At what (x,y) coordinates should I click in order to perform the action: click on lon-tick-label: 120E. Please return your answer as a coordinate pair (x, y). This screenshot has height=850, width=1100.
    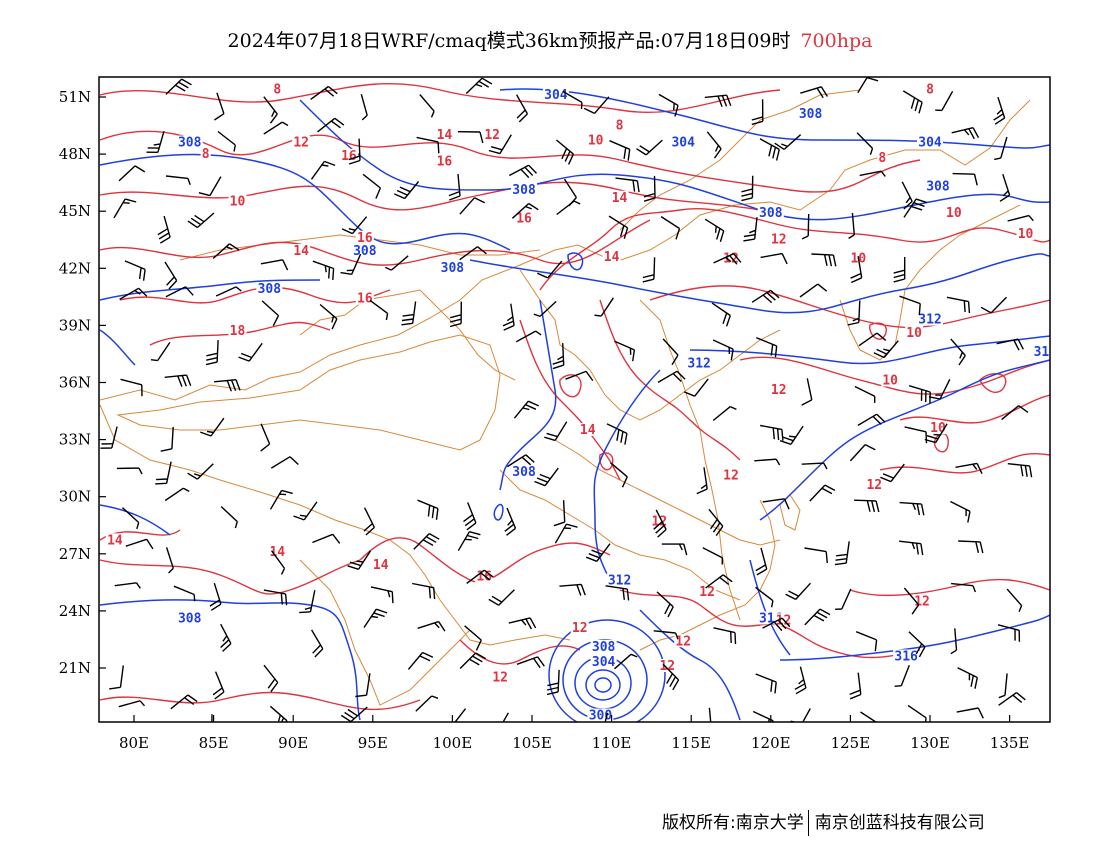
    Looking at the image, I should click on (771, 743).